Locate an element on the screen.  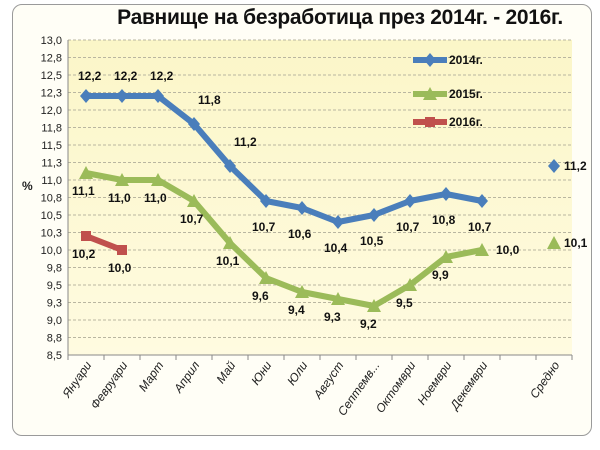
x-tick-label: Февруари is located at coordinates (109, 384).